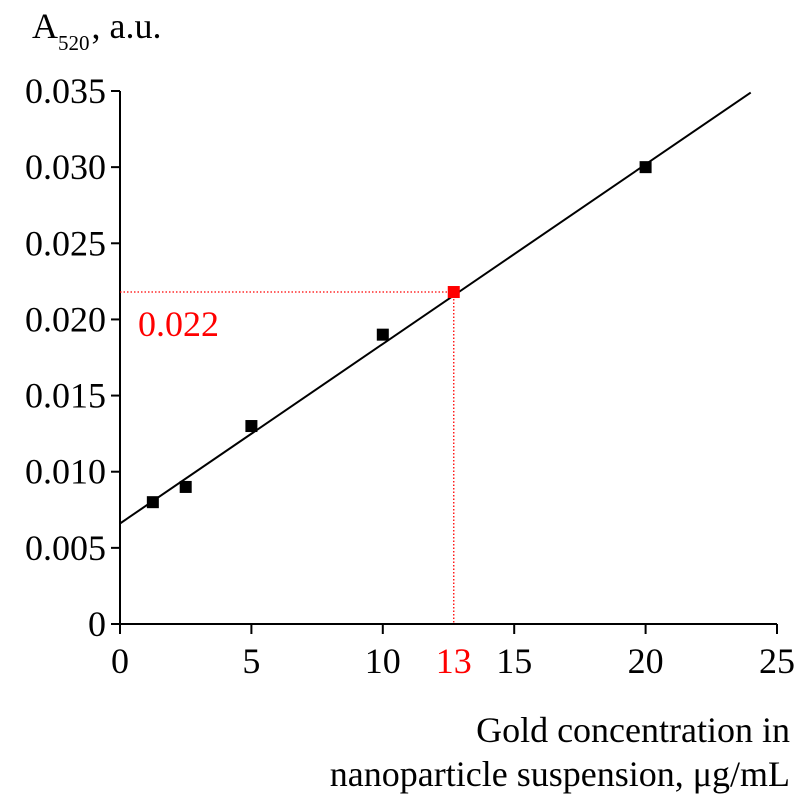 This screenshot has width=800, height=812. What do you see at coordinates (777, 661) in the screenshot?
I see `x-tick-label: 25` at bounding box center [777, 661].